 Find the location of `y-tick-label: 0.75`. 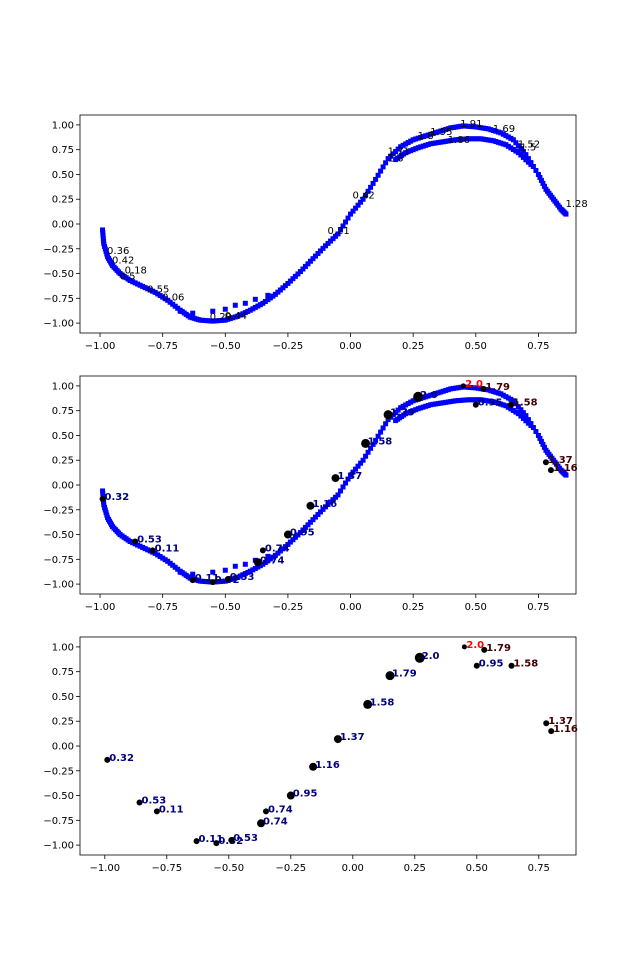

y-tick-label: 0.75 is located at coordinates (63, 672).